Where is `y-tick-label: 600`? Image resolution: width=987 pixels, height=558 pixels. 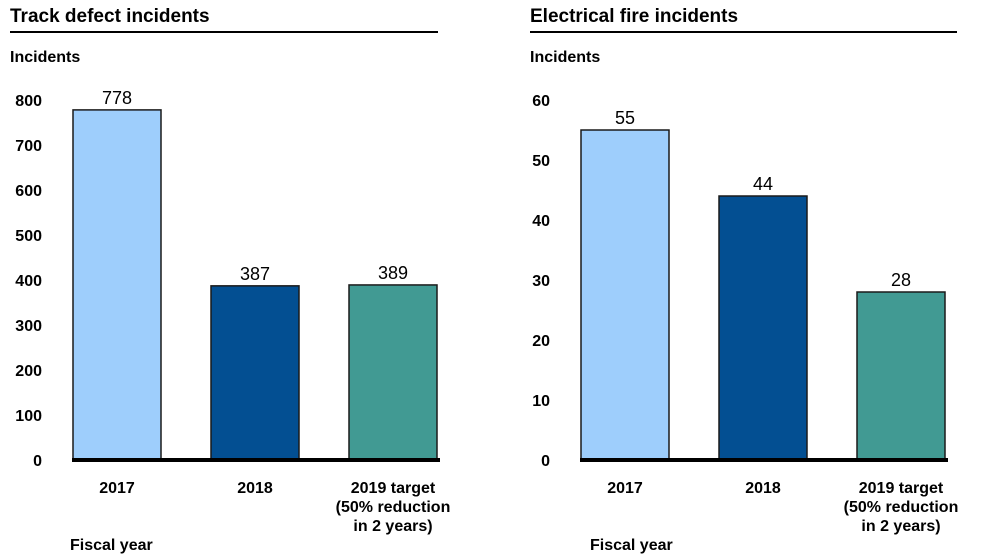
y-tick-label: 600 is located at coordinates (28, 191).